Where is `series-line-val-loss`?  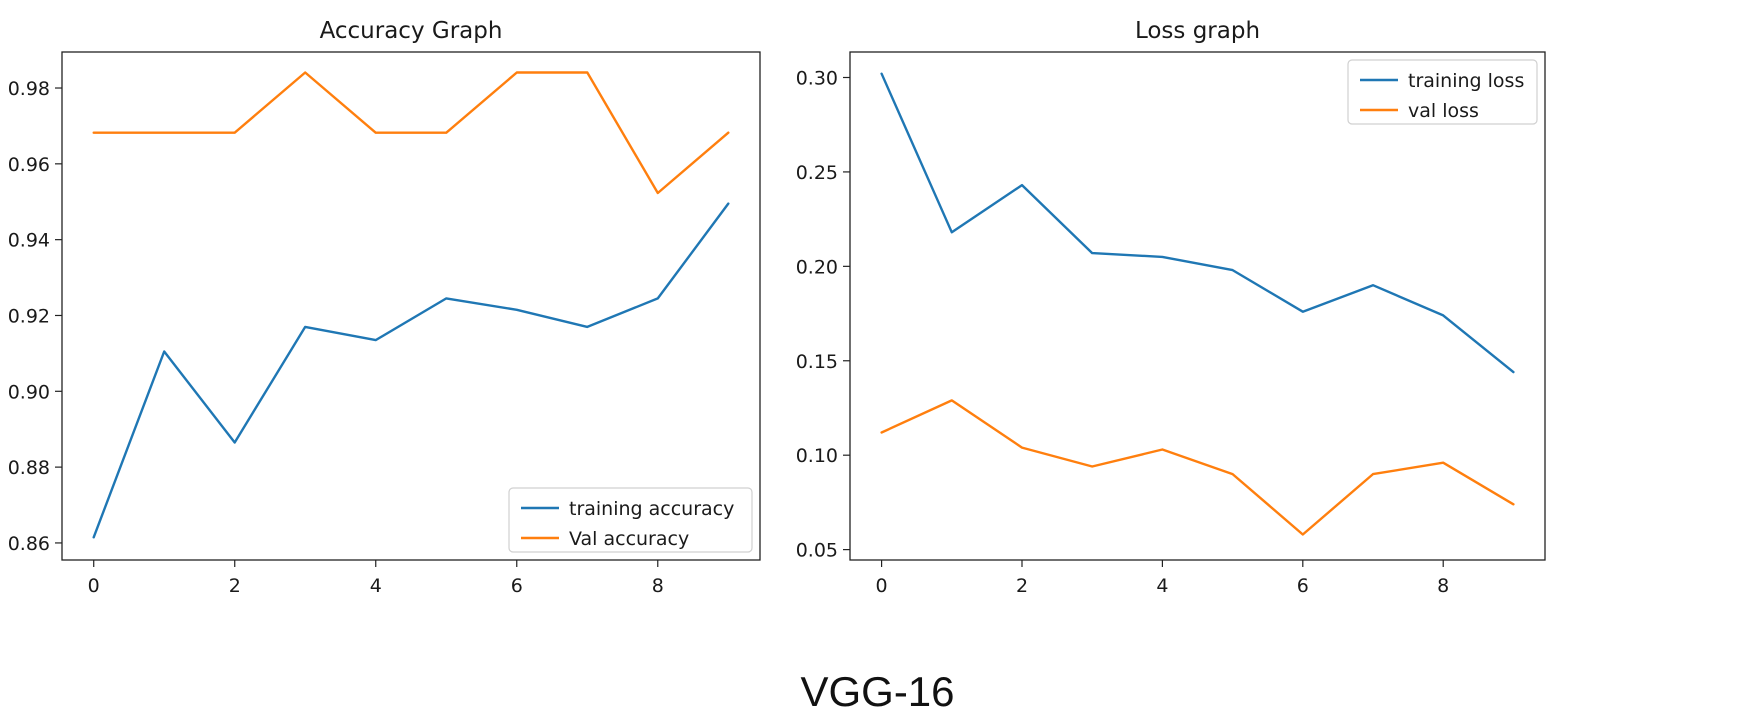 series-line-val-loss is located at coordinates (1197, 467).